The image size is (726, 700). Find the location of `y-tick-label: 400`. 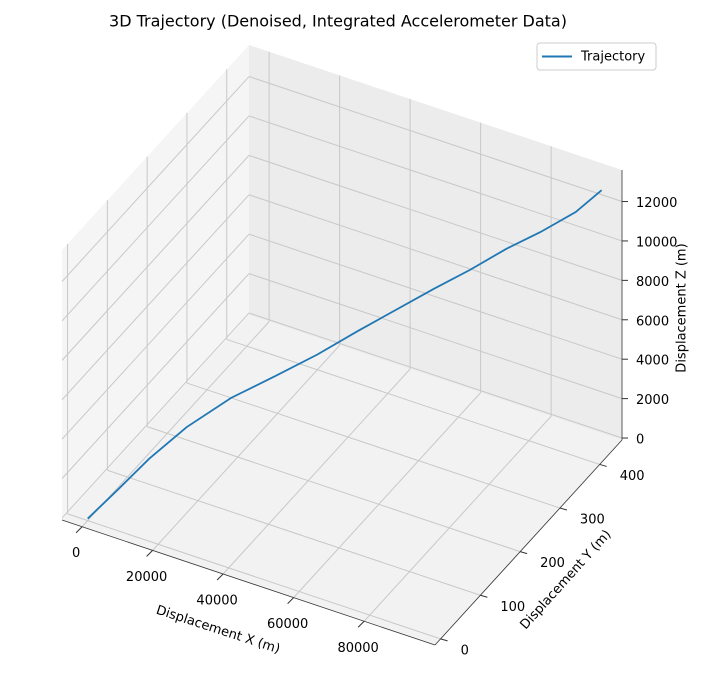

y-tick-label: 400 is located at coordinates (632, 476).